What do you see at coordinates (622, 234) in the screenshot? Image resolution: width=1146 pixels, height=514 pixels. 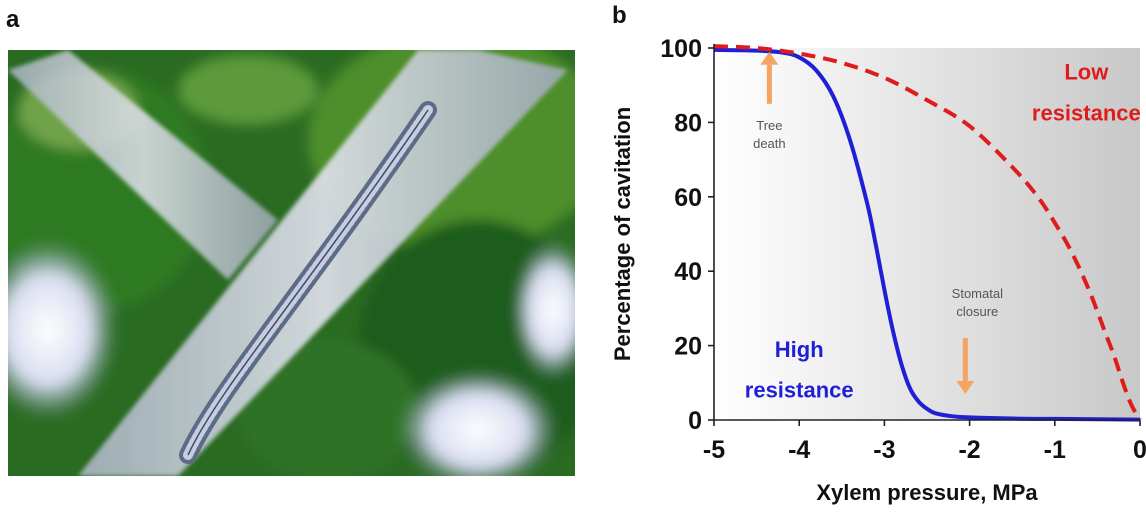 I see `y-axis-title: Percentage of cavitation` at bounding box center [622, 234].